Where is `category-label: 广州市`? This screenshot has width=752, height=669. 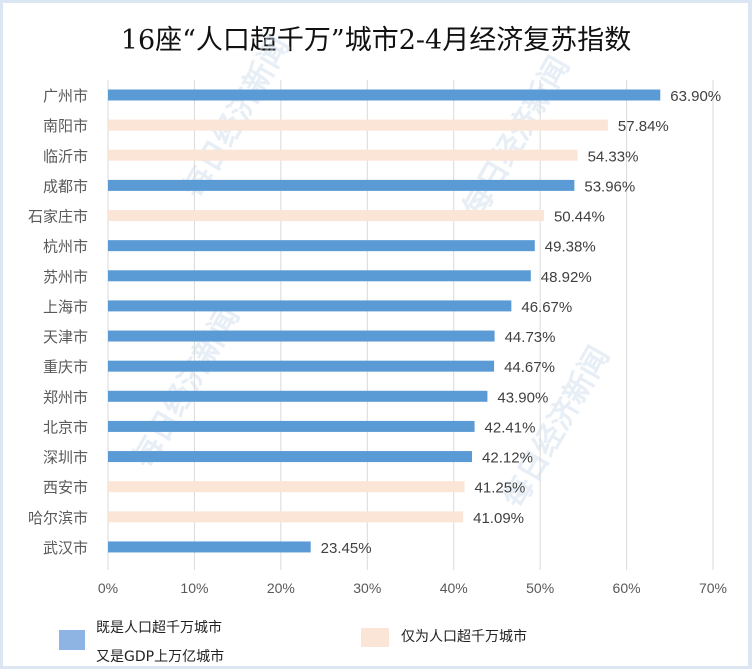
category-label: 广州市 is located at coordinates (65, 96).